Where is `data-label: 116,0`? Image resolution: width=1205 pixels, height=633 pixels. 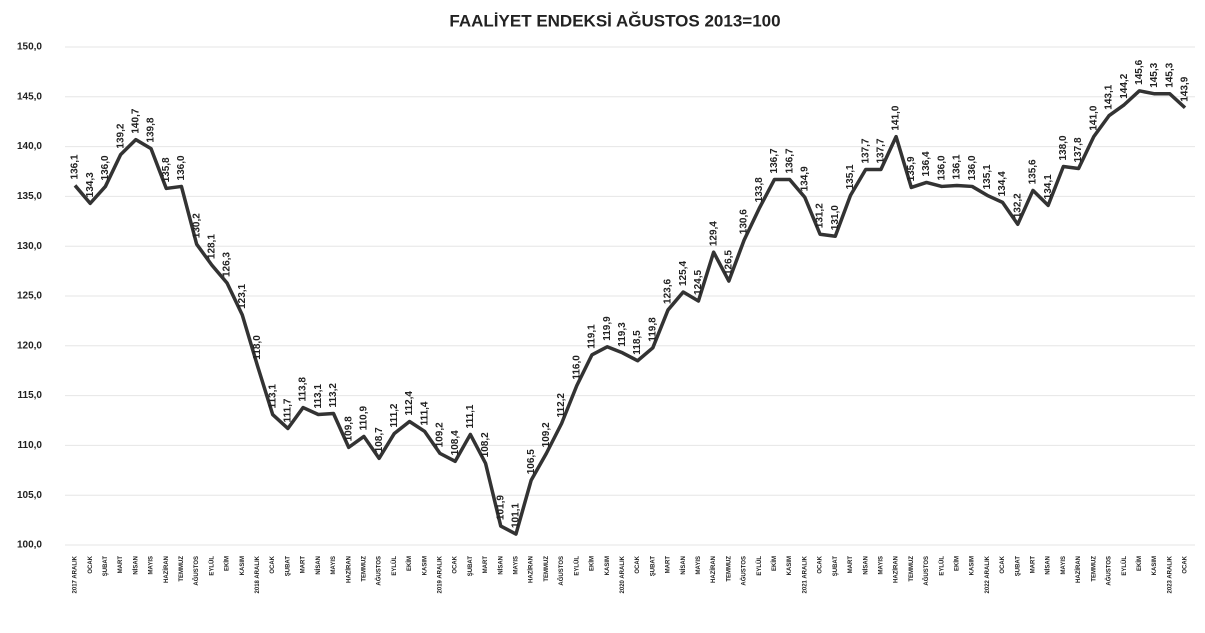 data-label: 116,0 is located at coordinates (576, 367).